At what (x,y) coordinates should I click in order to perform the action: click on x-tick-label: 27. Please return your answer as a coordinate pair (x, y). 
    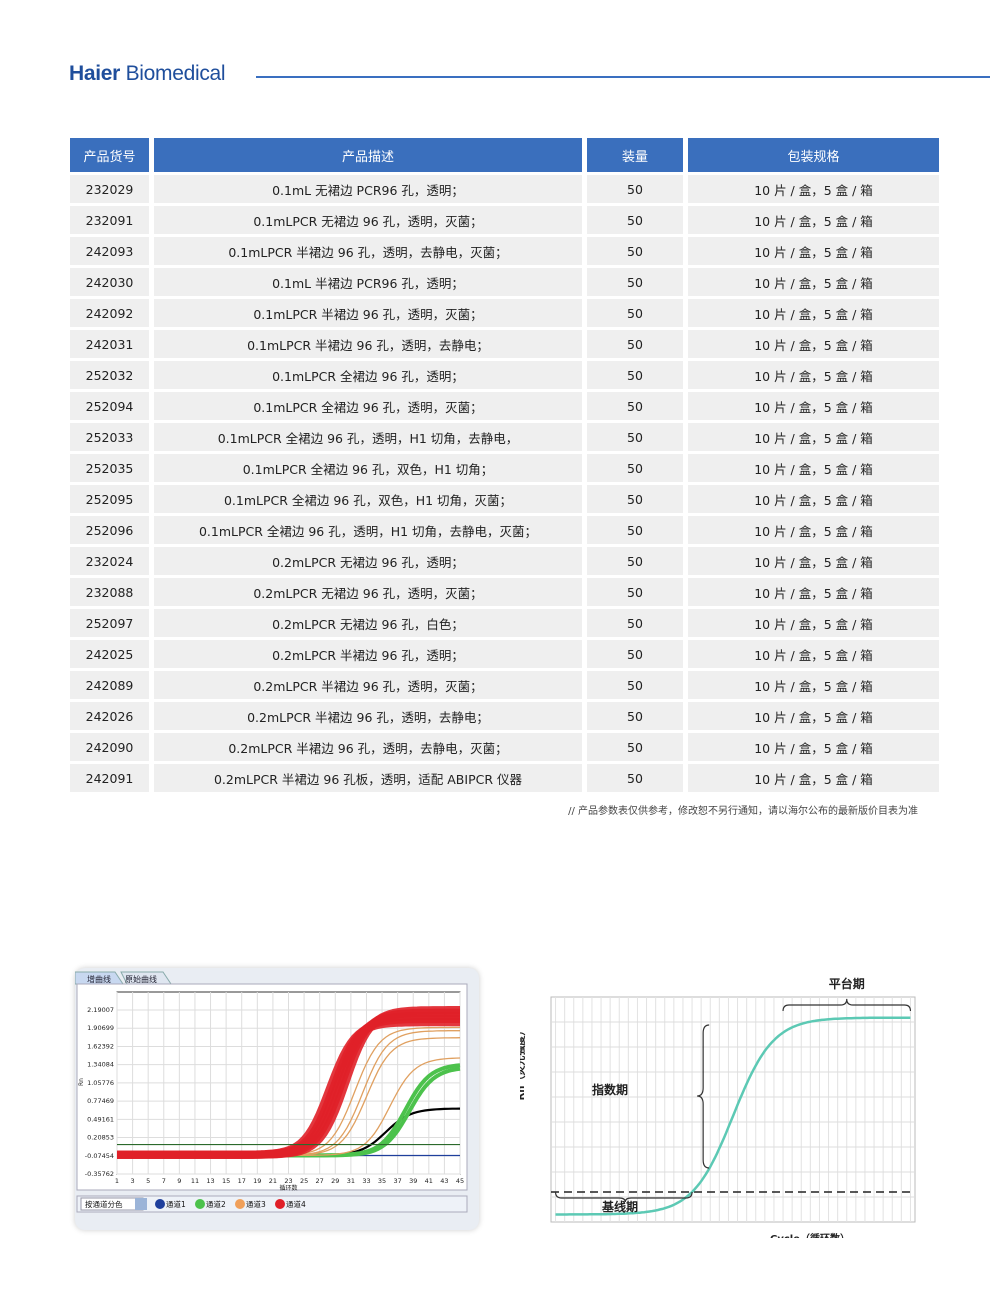
    Looking at the image, I should click on (320, 1181).